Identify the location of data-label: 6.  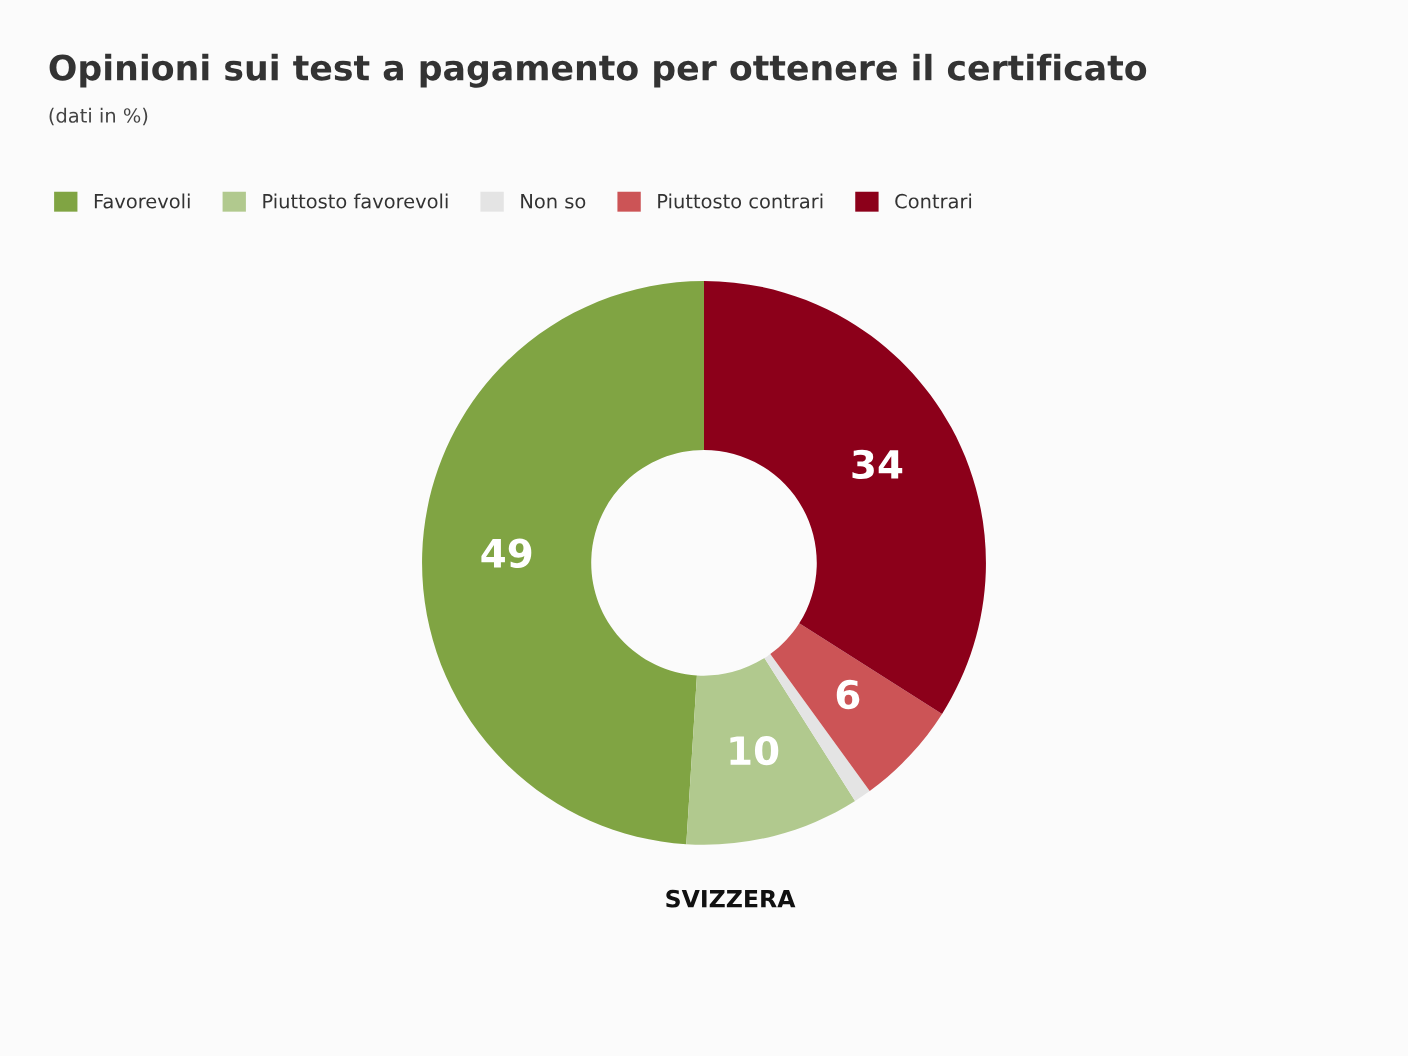
(848, 694).